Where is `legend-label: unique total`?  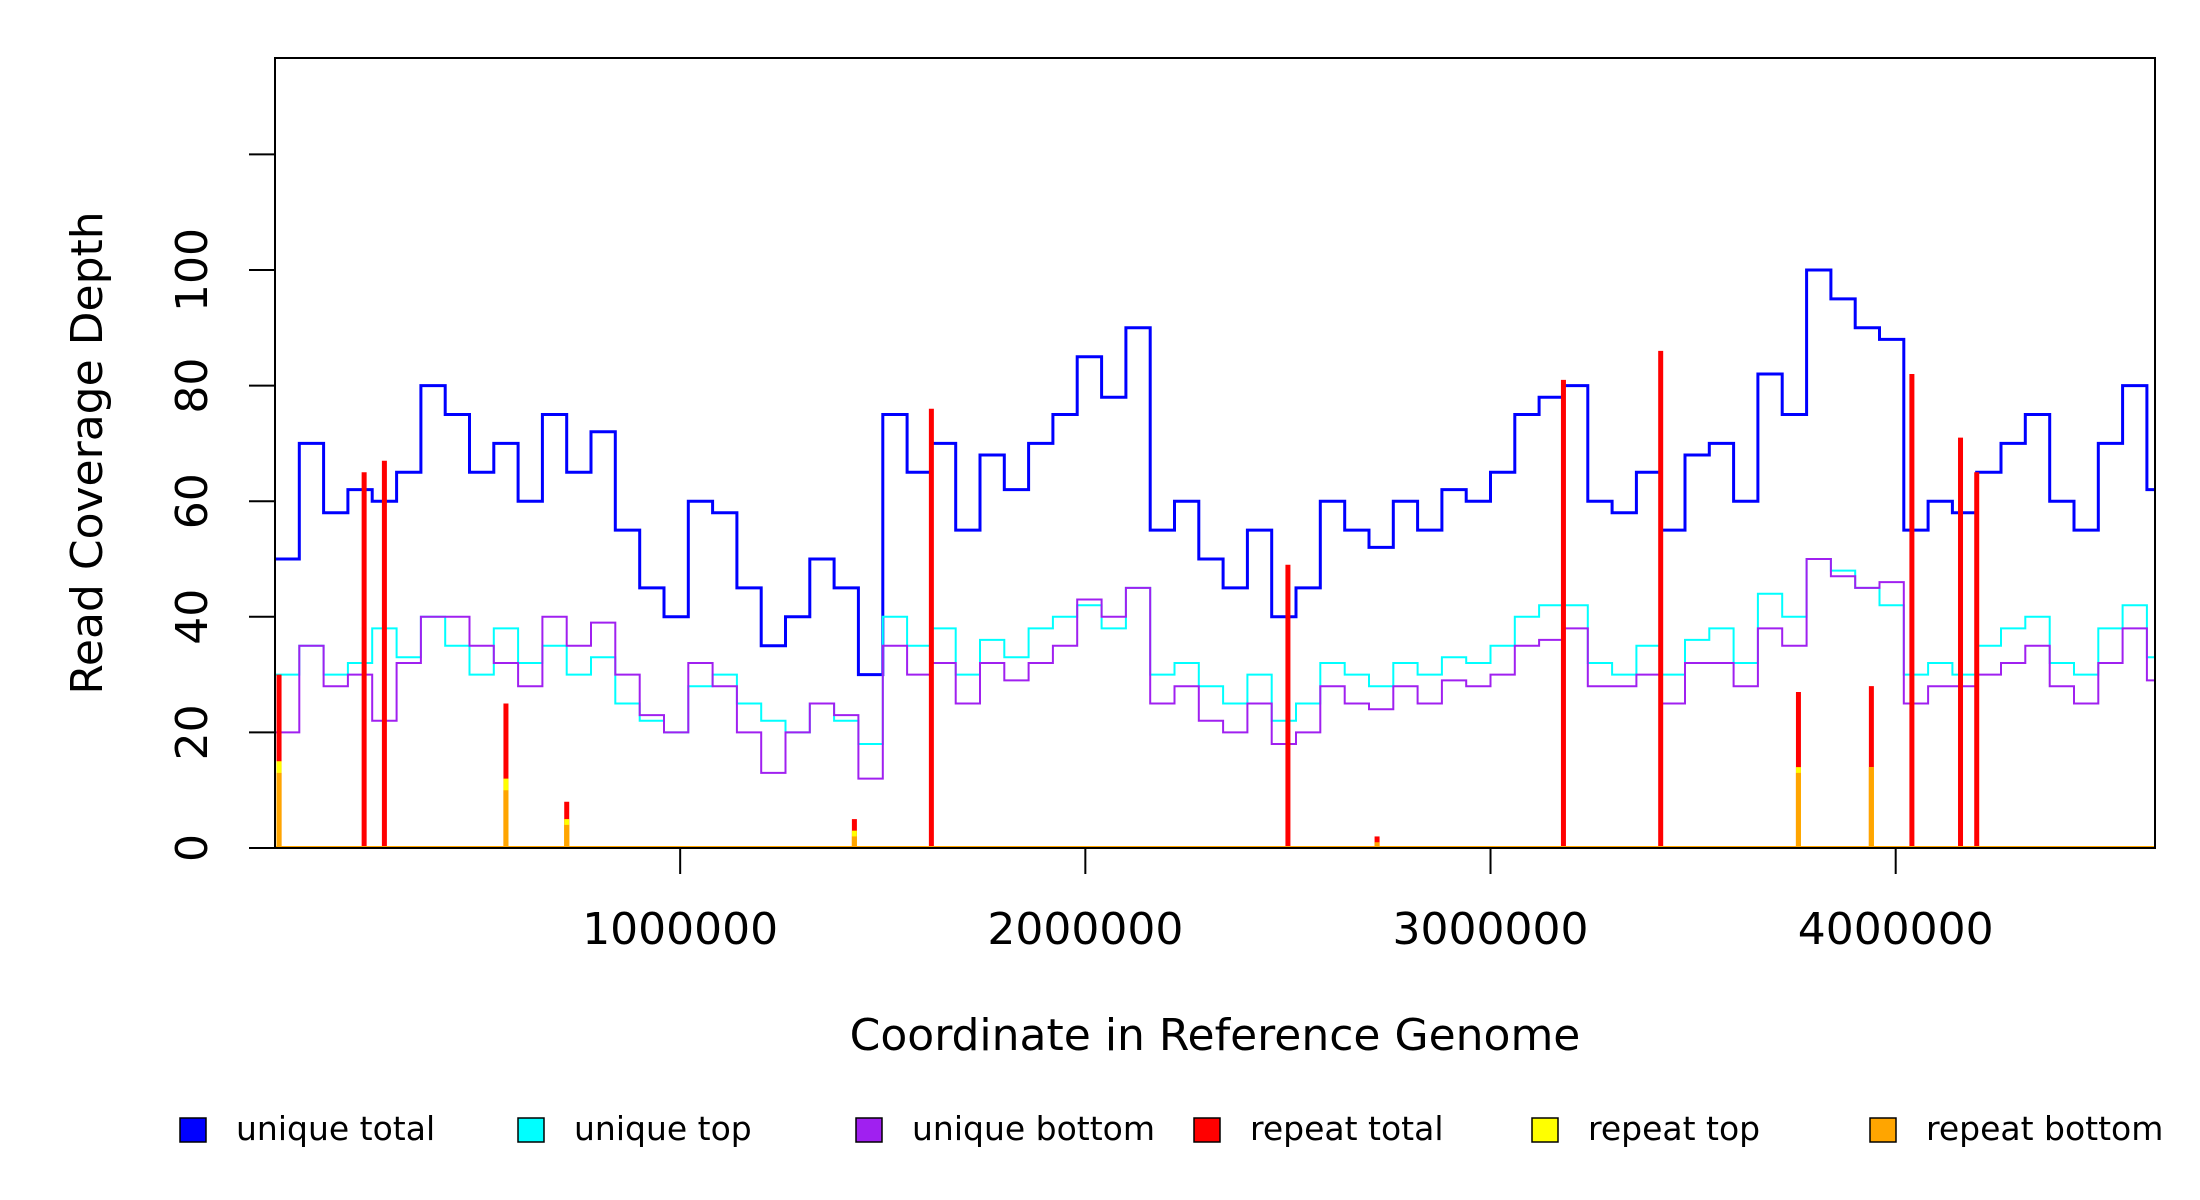
legend-label: unique total is located at coordinates (335, 1128).